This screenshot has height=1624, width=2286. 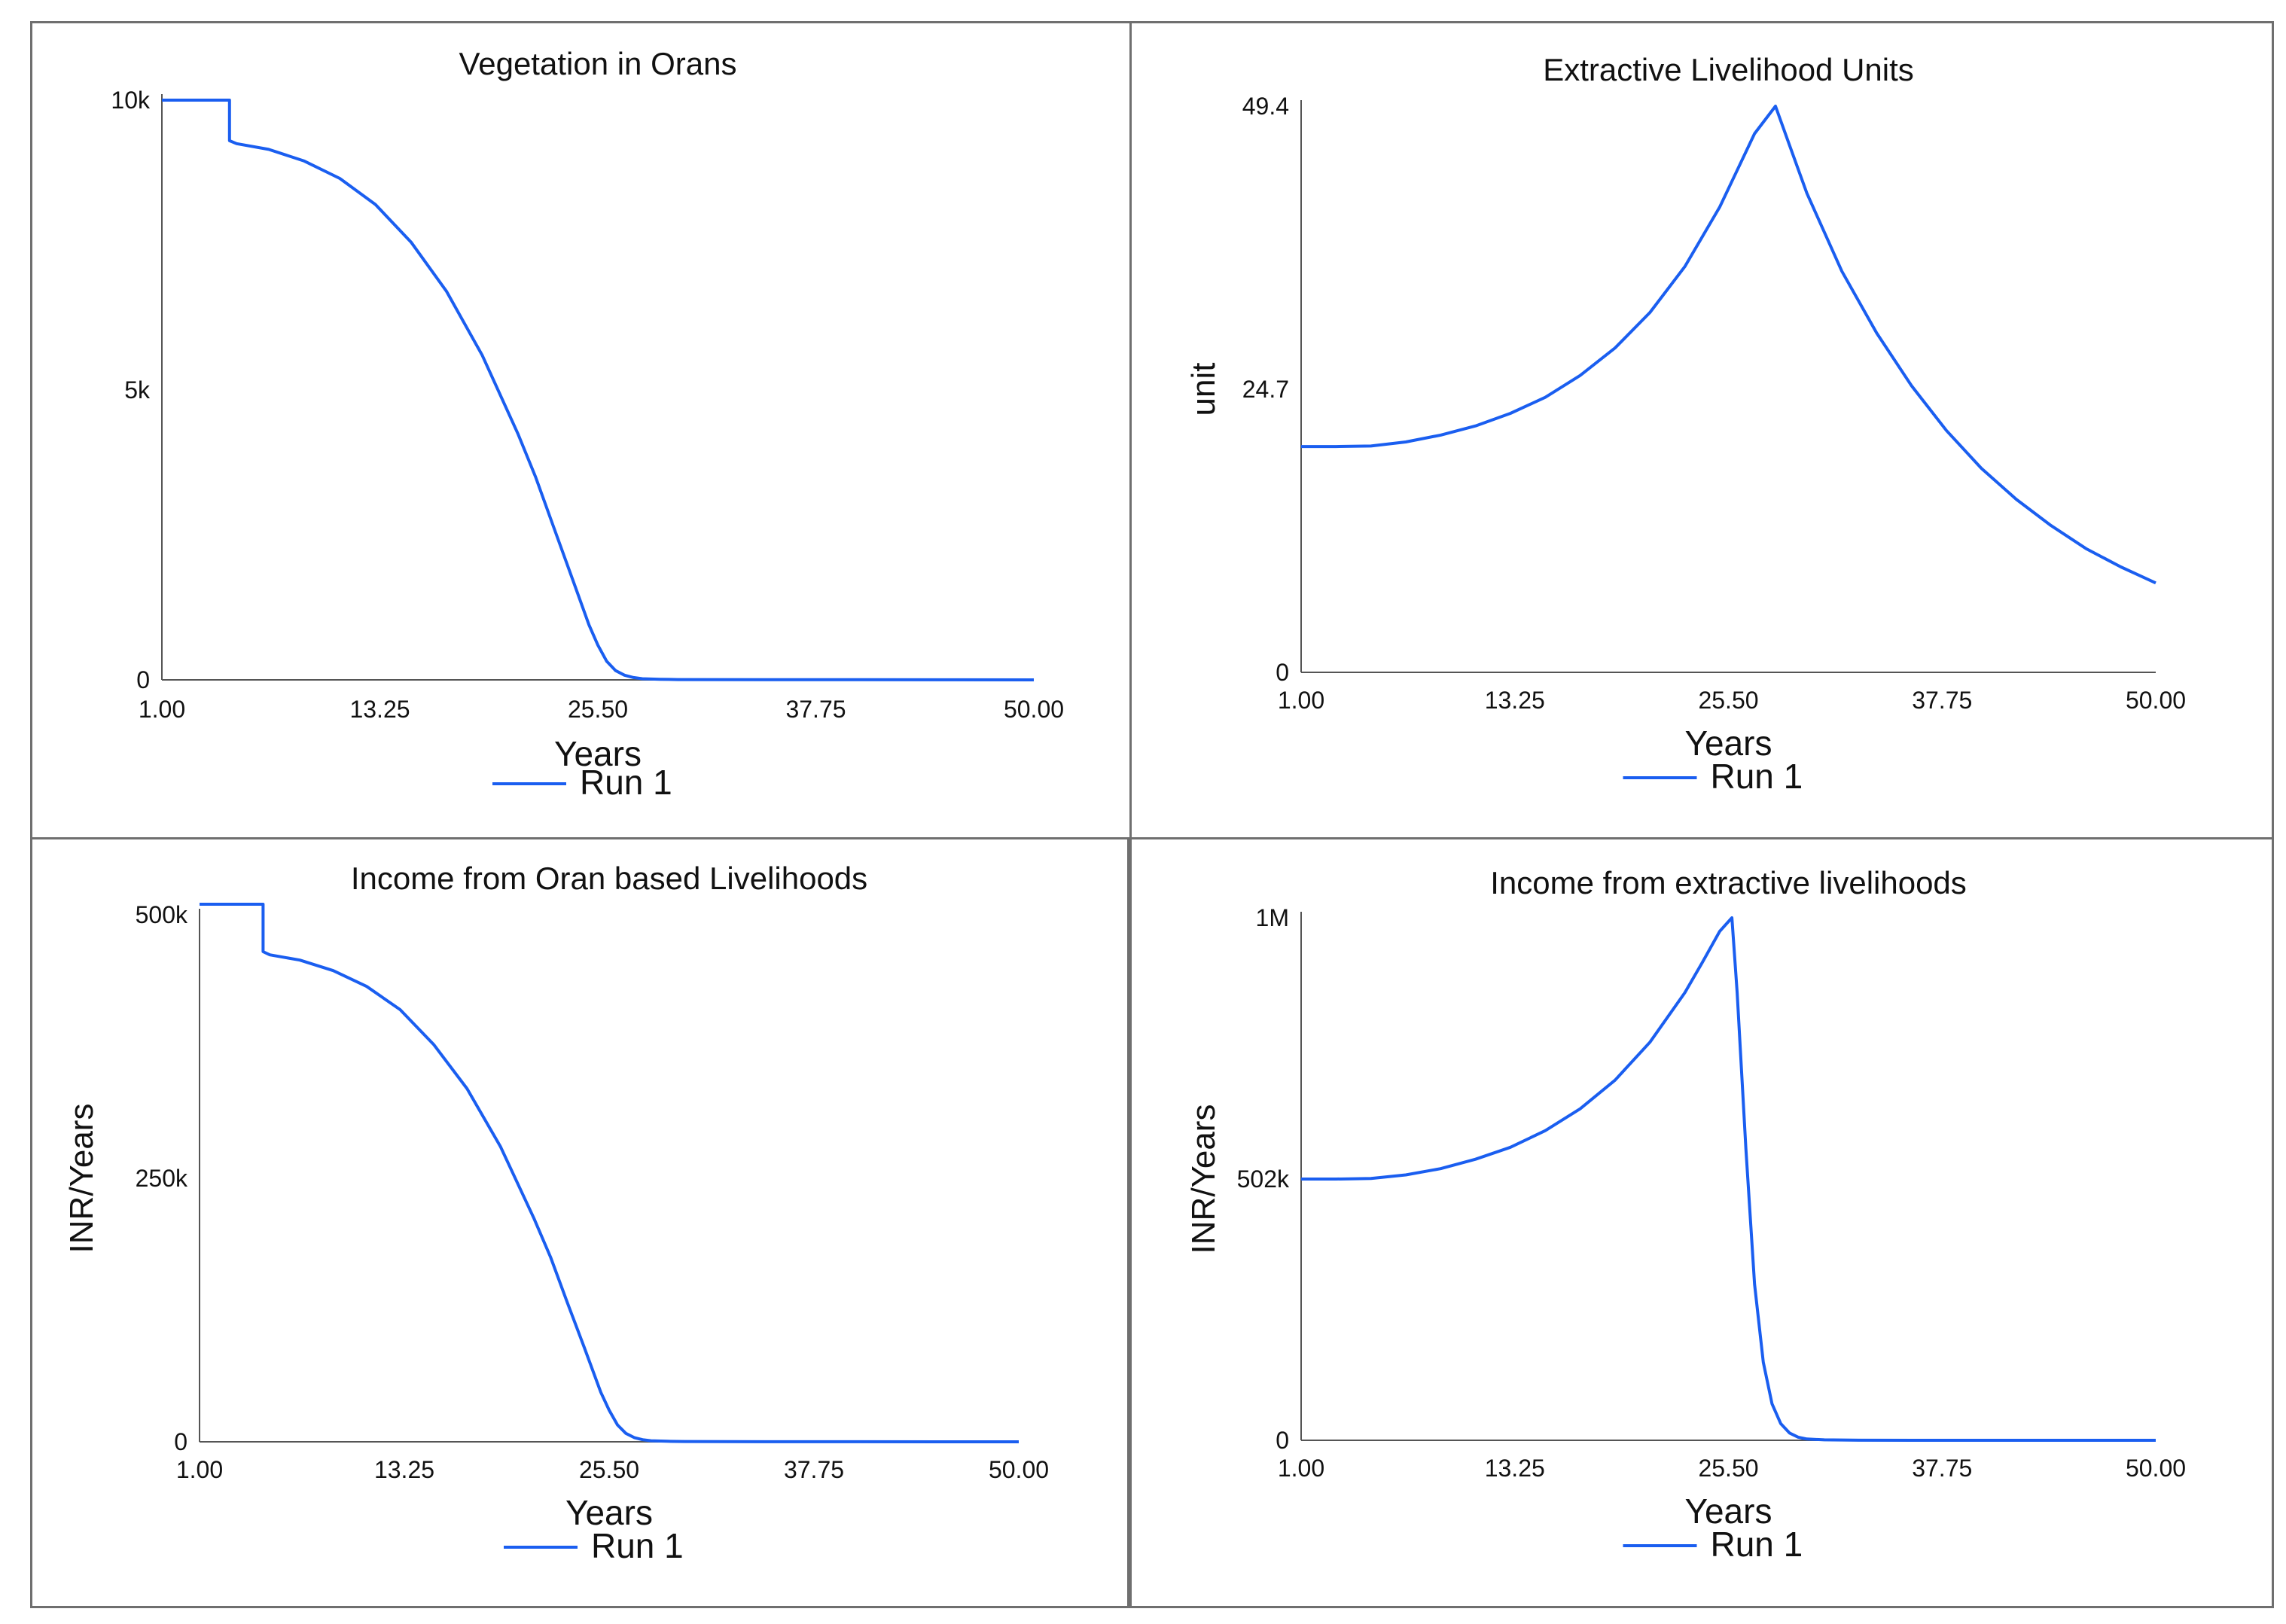 I want to click on y-tick-label: 5k, so click(x=137, y=390).